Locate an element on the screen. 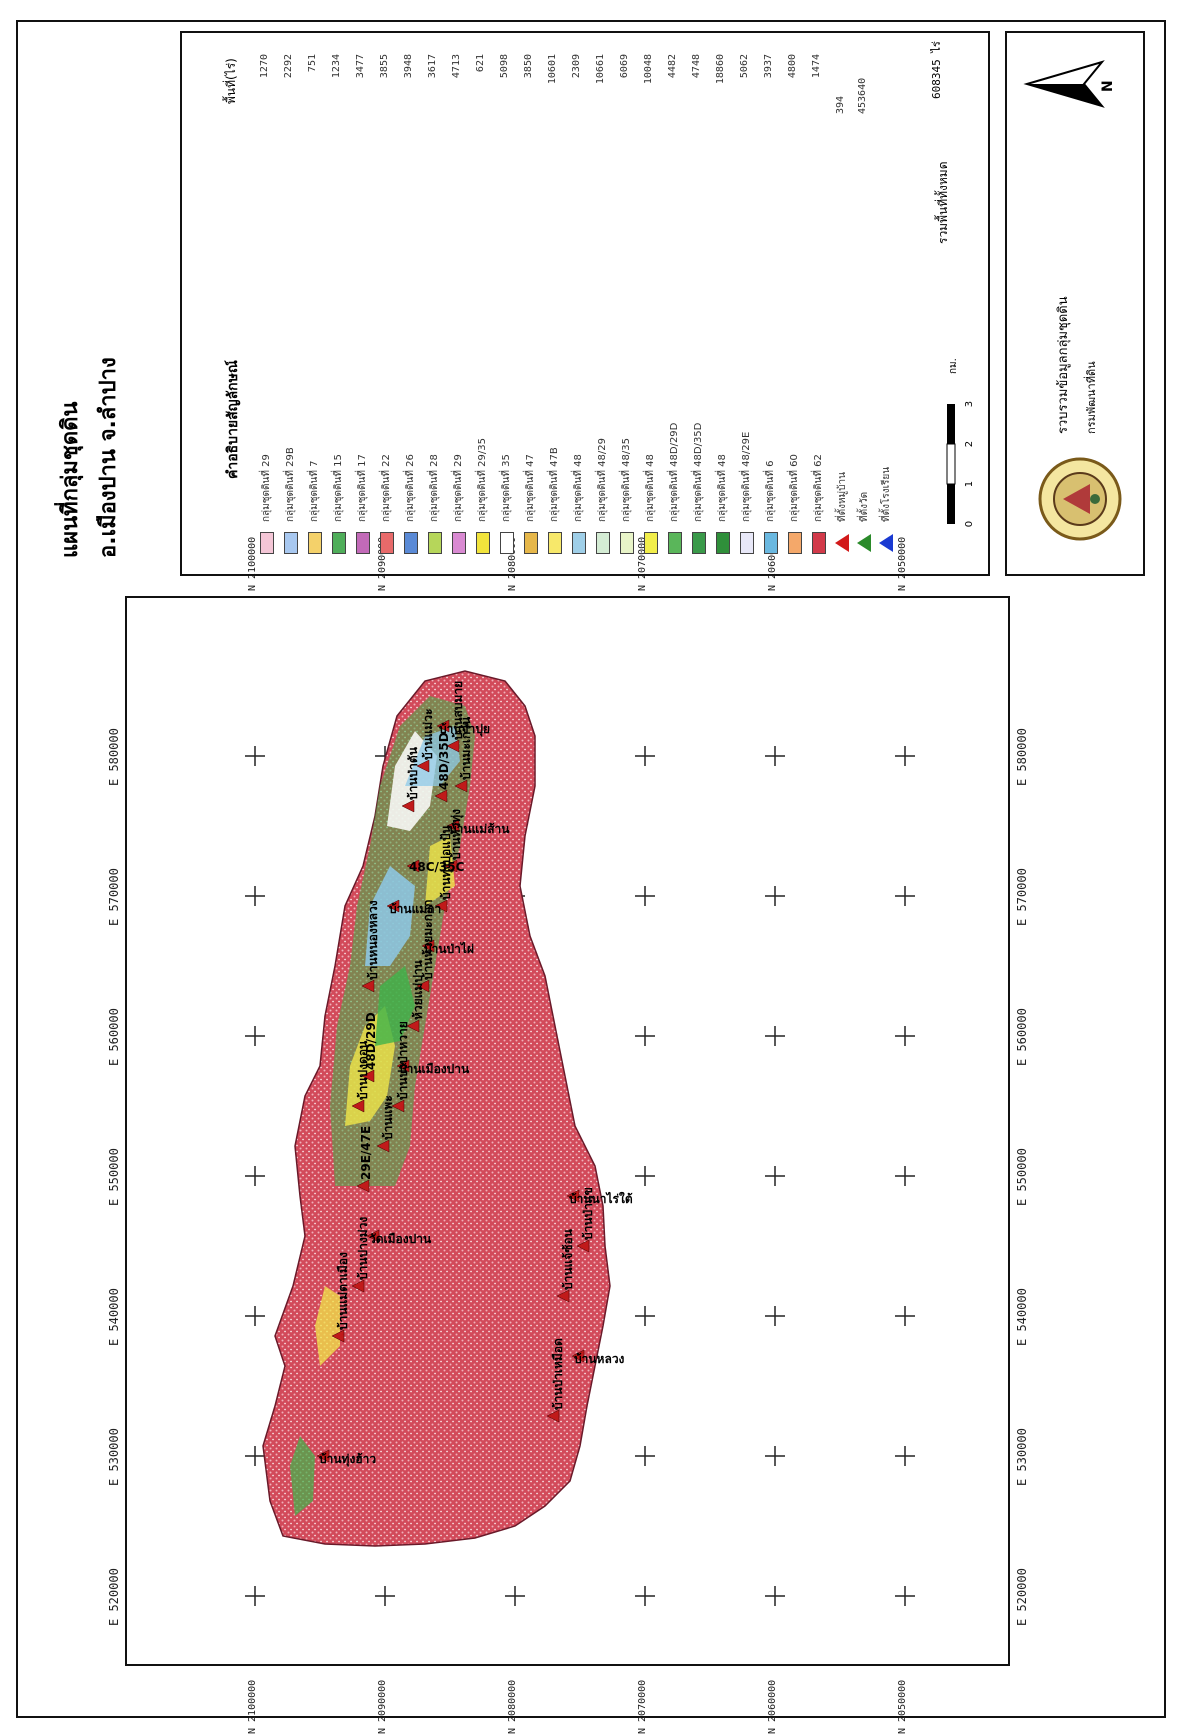  x-tick-bottom: E 530000 is located at coordinates (1022, 1457).